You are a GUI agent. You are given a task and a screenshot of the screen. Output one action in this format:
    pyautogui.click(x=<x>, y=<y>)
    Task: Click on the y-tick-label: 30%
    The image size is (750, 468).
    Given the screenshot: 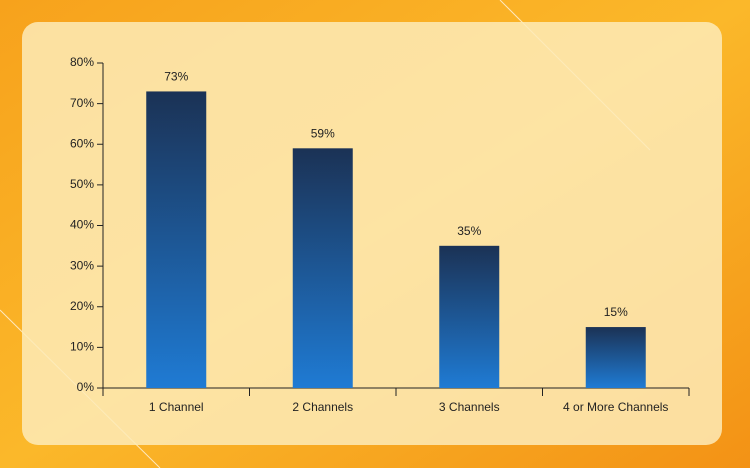 What is the action you would take?
    pyautogui.click(x=82, y=265)
    